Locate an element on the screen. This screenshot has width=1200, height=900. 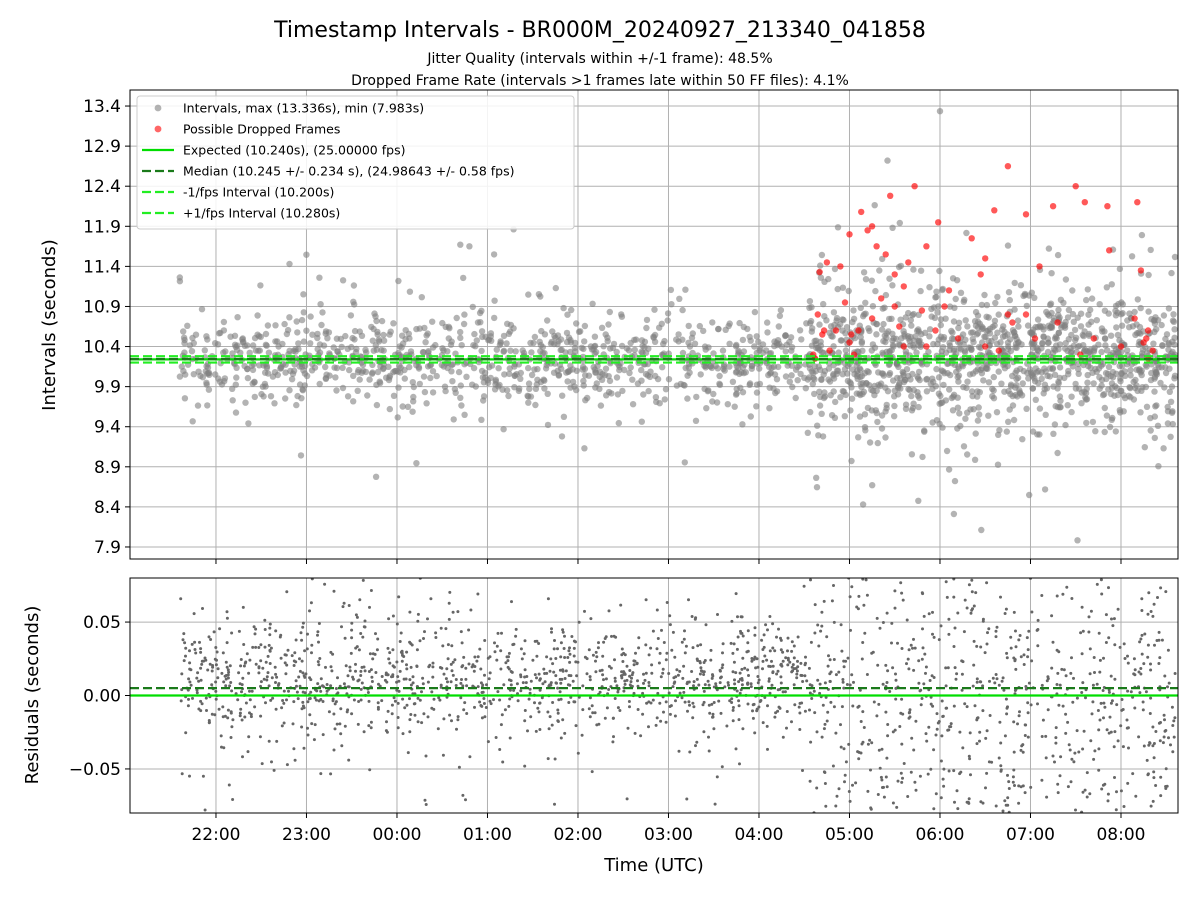
x-tick-label: 03:00 is located at coordinates (668, 835).